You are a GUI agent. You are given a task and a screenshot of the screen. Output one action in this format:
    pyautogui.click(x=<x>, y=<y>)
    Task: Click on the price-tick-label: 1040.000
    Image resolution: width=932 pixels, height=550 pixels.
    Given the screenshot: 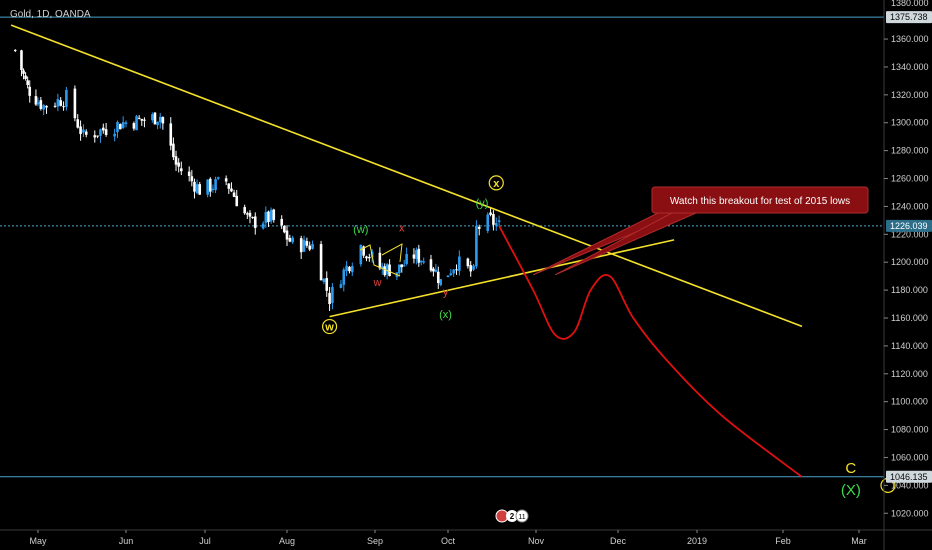 What is the action you would take?
    pyautogui.click(x=910, y=485)
    